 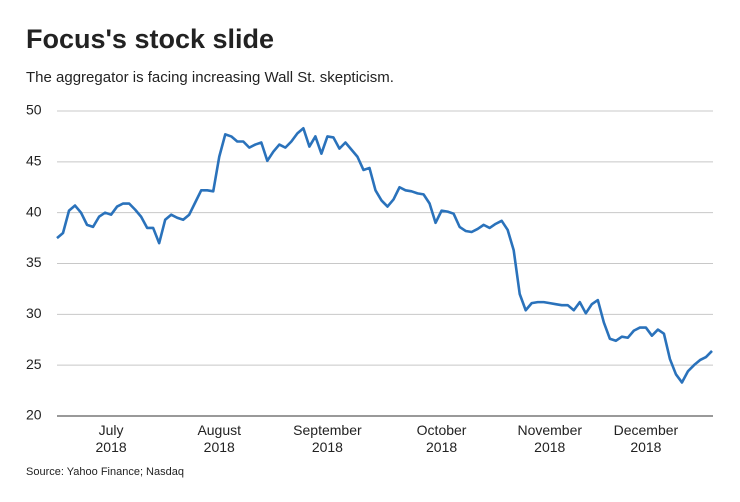 What do you see at coordinates (34, 161) in the screenshot?
I see `y-tick-label: 45` at bounding box center [34, 161].